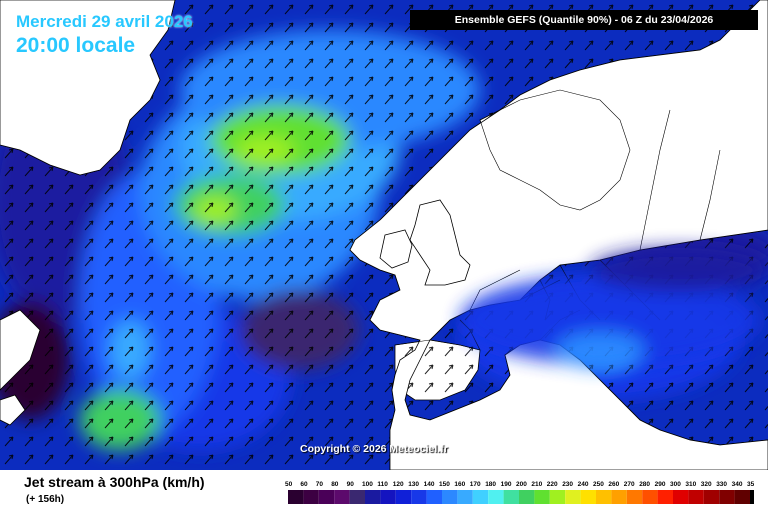  What do you see at coordinates (675, 484) in the screenshot?
I see `legend-label: 300` at bounding box center [675, 484].